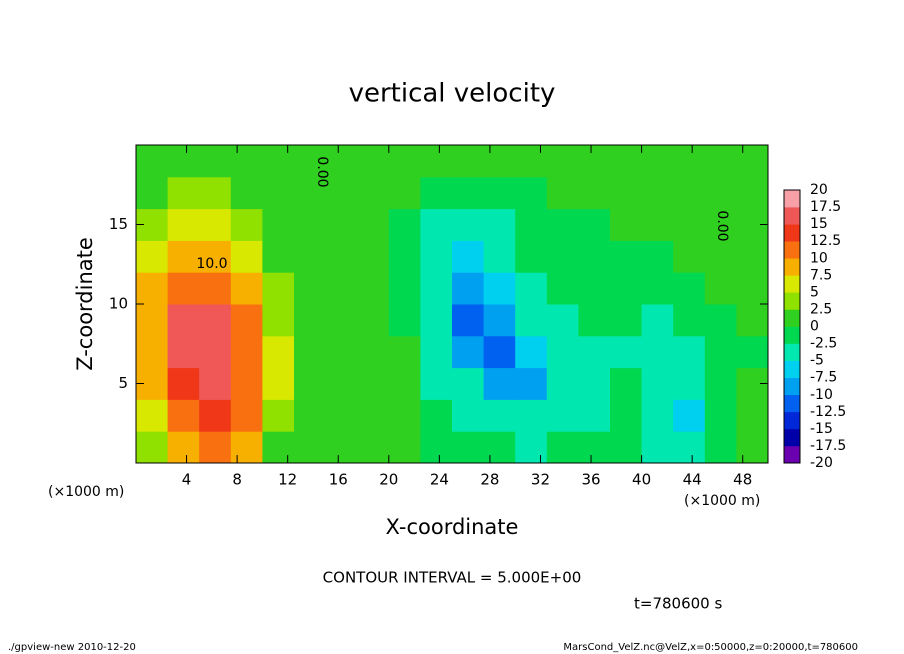 The image size is (904, 654). I want to click on x-tick-label: 8, so click(237, 480).